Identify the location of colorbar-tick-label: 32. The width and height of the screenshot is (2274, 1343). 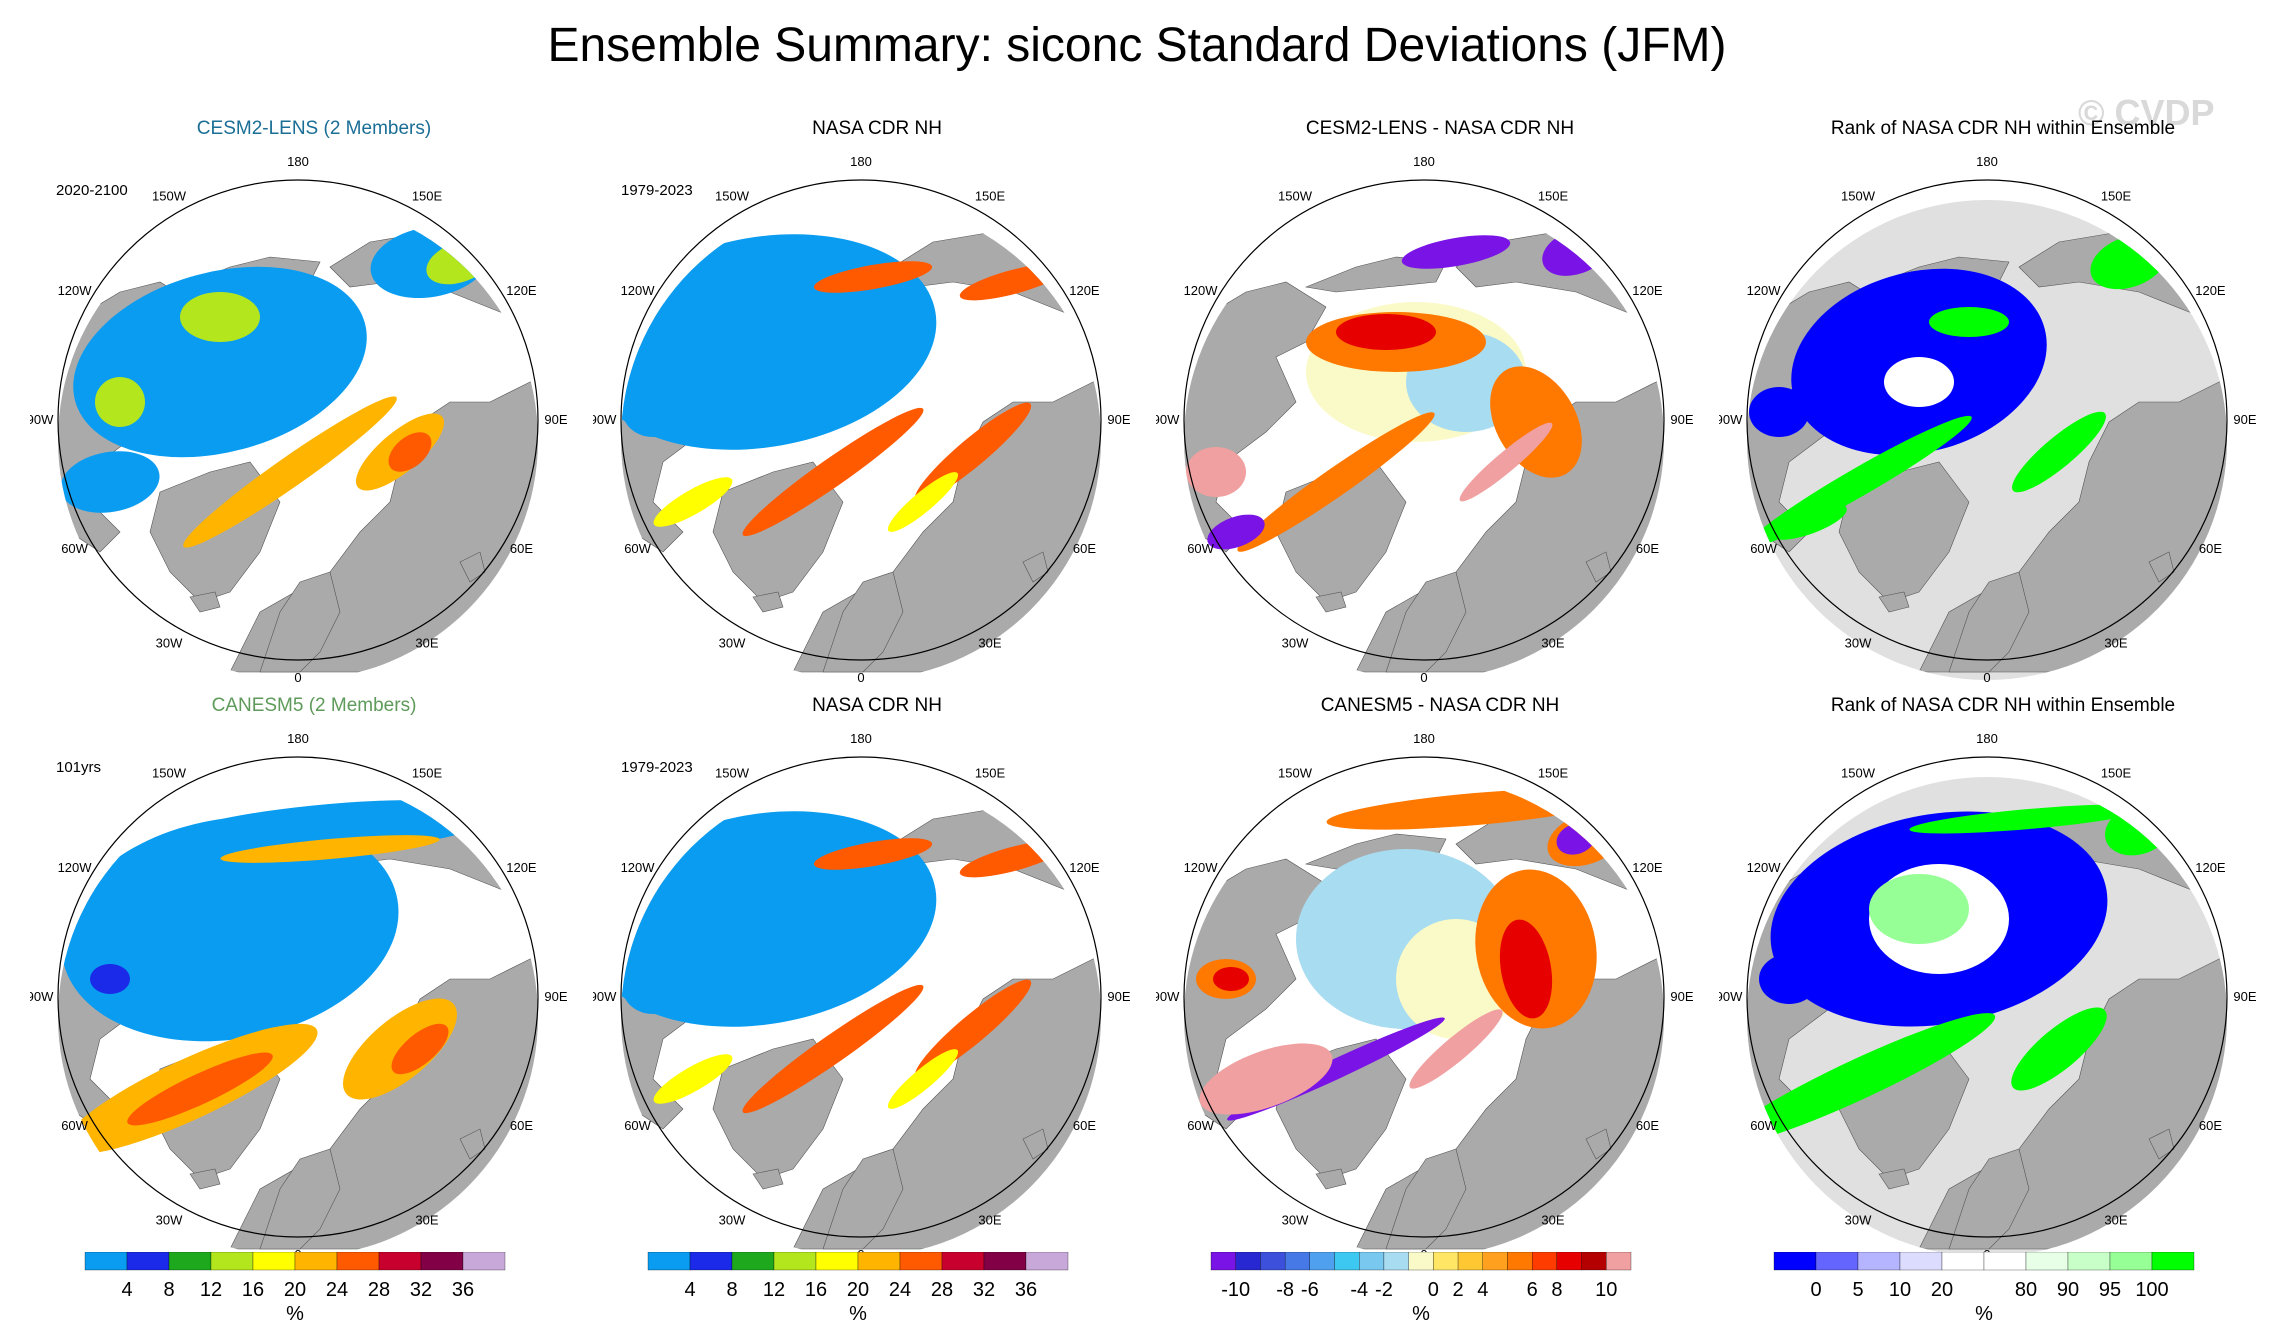
(421, 1290).